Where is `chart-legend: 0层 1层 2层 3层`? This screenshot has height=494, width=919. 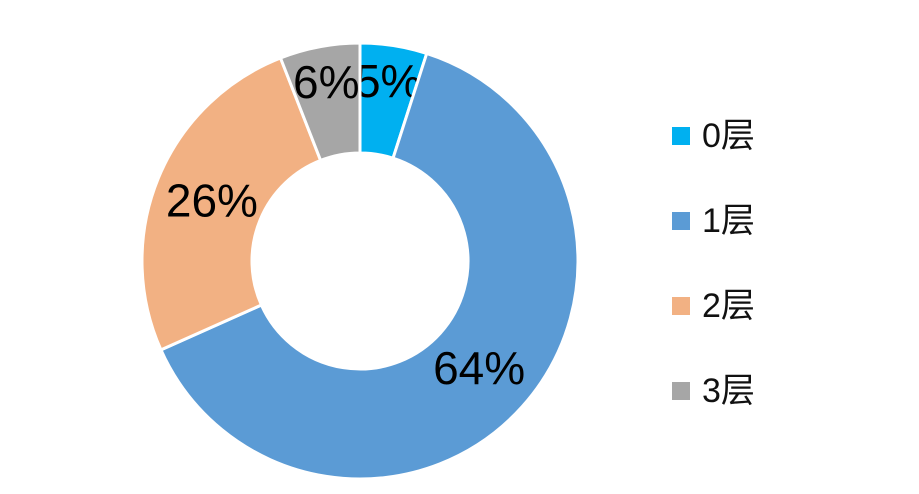
chart-legend: 0层 1层 2层 3层 is located at coordinates (713, 263).